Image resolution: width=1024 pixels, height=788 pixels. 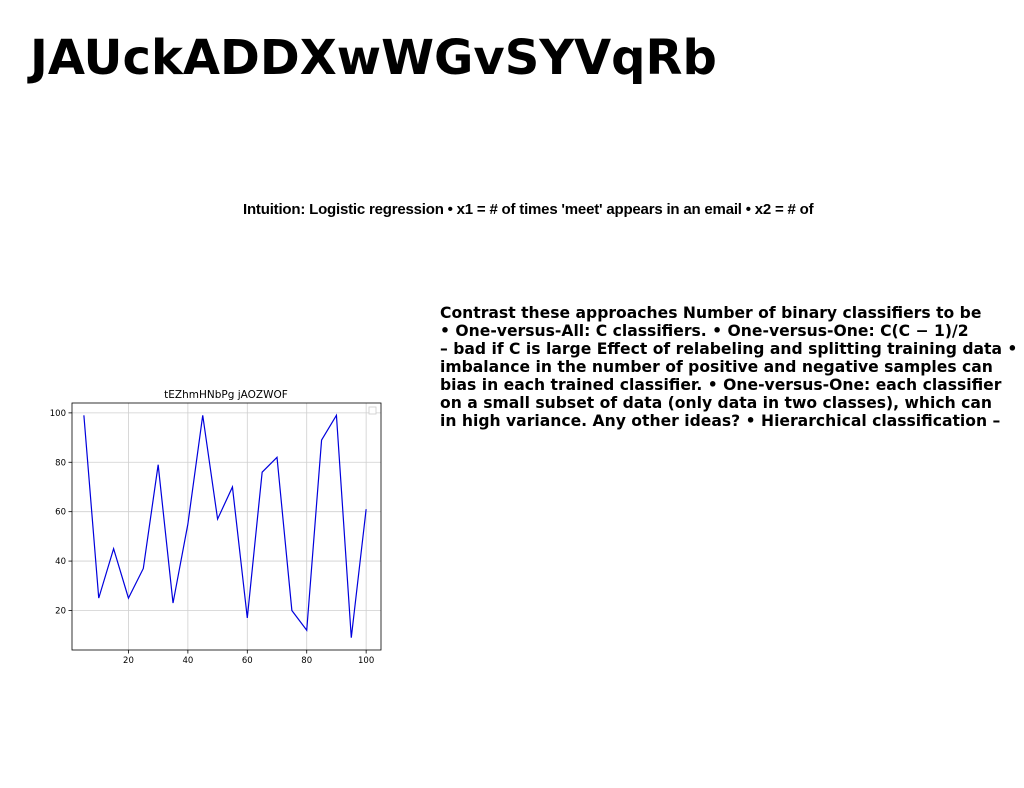 What do you see at coordinates (247, 661) in the screenshot?
I see `x-tick-label: 60` at bounding box center [247, 661].